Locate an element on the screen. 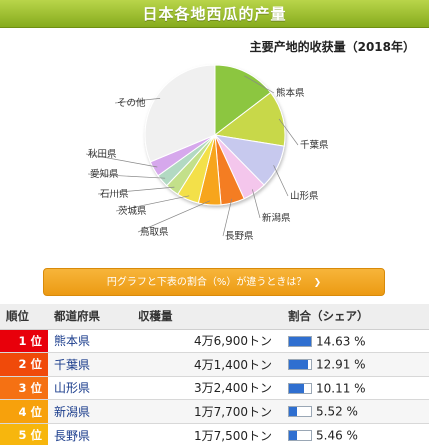  table-row: 2 位千葉県 4万1,400トン 12.91 % is located at coordinates (214, 364).